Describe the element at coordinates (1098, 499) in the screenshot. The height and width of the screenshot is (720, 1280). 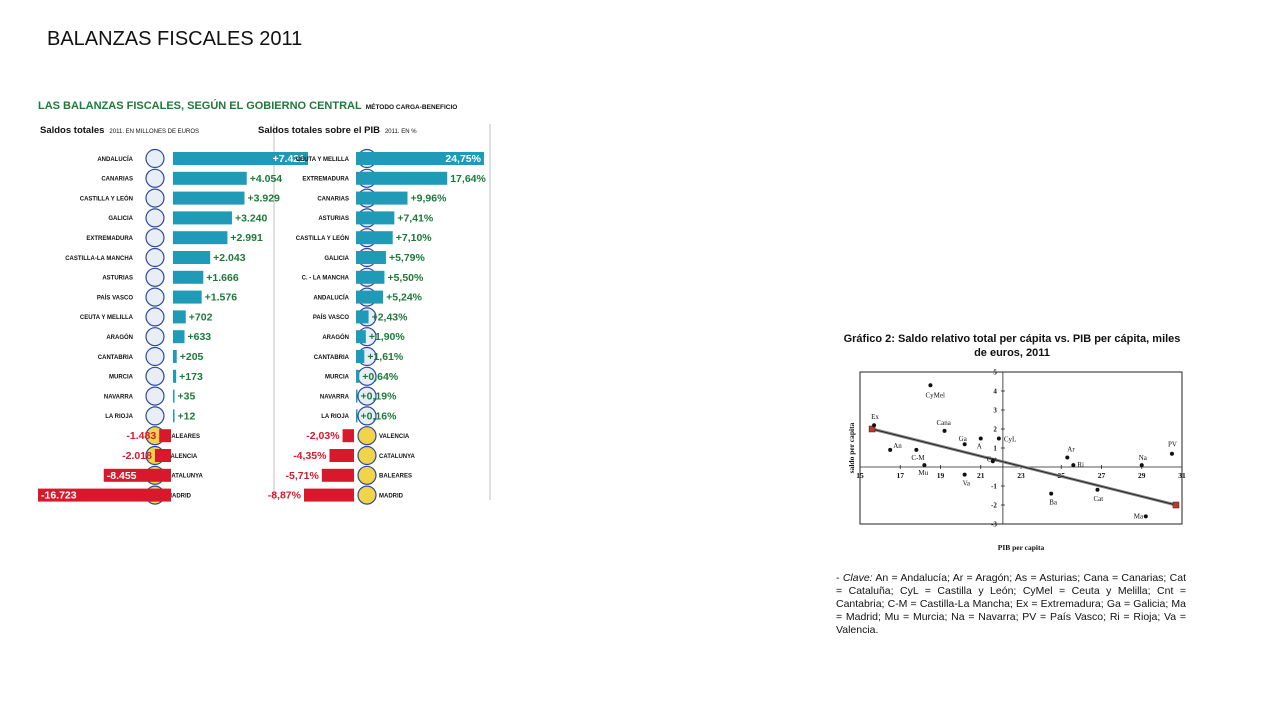
I see `scatter-point-label: Cat` at that location.